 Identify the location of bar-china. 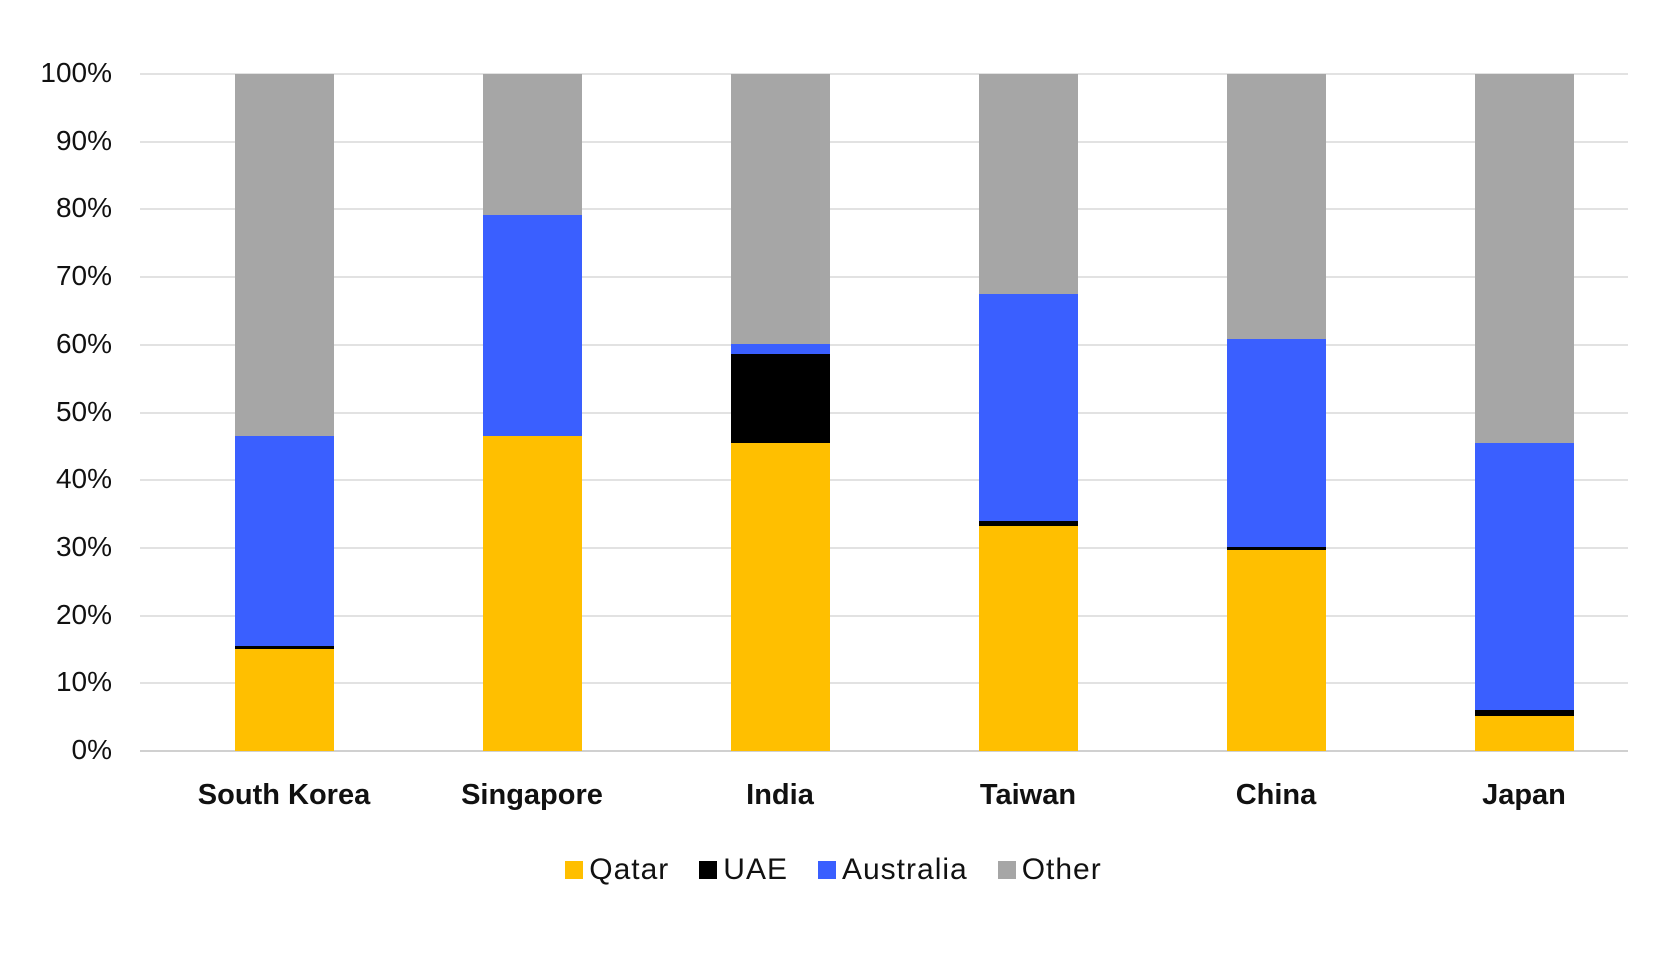
(1276, 412).